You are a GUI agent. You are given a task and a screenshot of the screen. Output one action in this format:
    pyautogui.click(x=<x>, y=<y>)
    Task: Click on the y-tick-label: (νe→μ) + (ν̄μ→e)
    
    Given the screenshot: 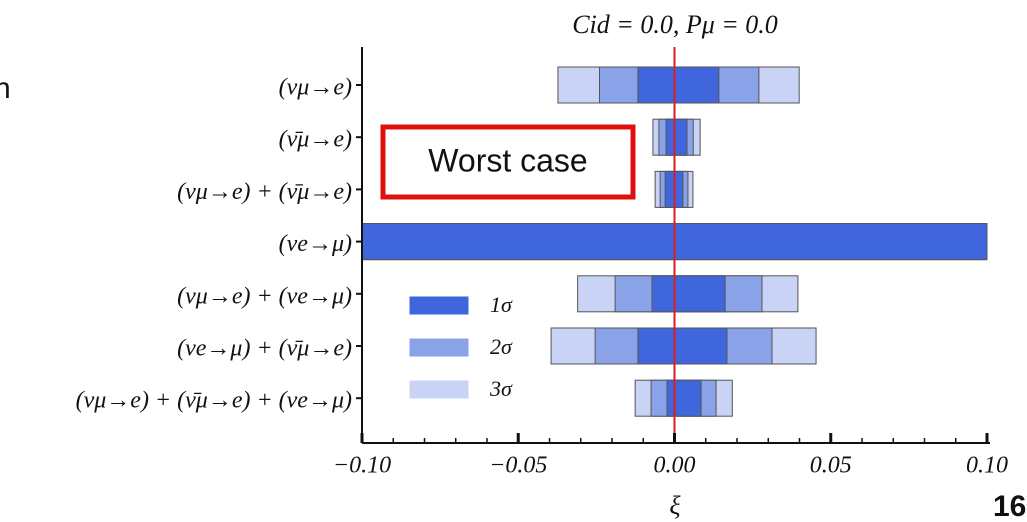 What is the action you would take?
    pyautogui.click(x=264, y=349)
    